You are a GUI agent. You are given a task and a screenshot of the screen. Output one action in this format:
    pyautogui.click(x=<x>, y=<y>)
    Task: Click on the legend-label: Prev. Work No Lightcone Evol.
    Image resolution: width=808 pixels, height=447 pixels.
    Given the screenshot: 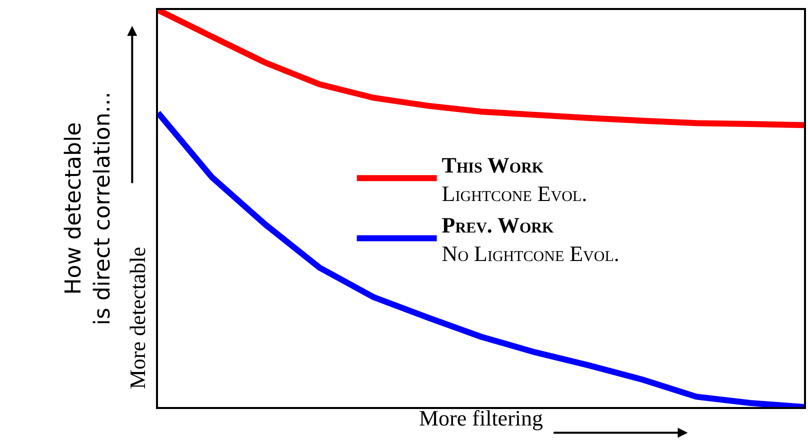 What is the action you would take?
    pyautogui.click(x=531, y=239)
    